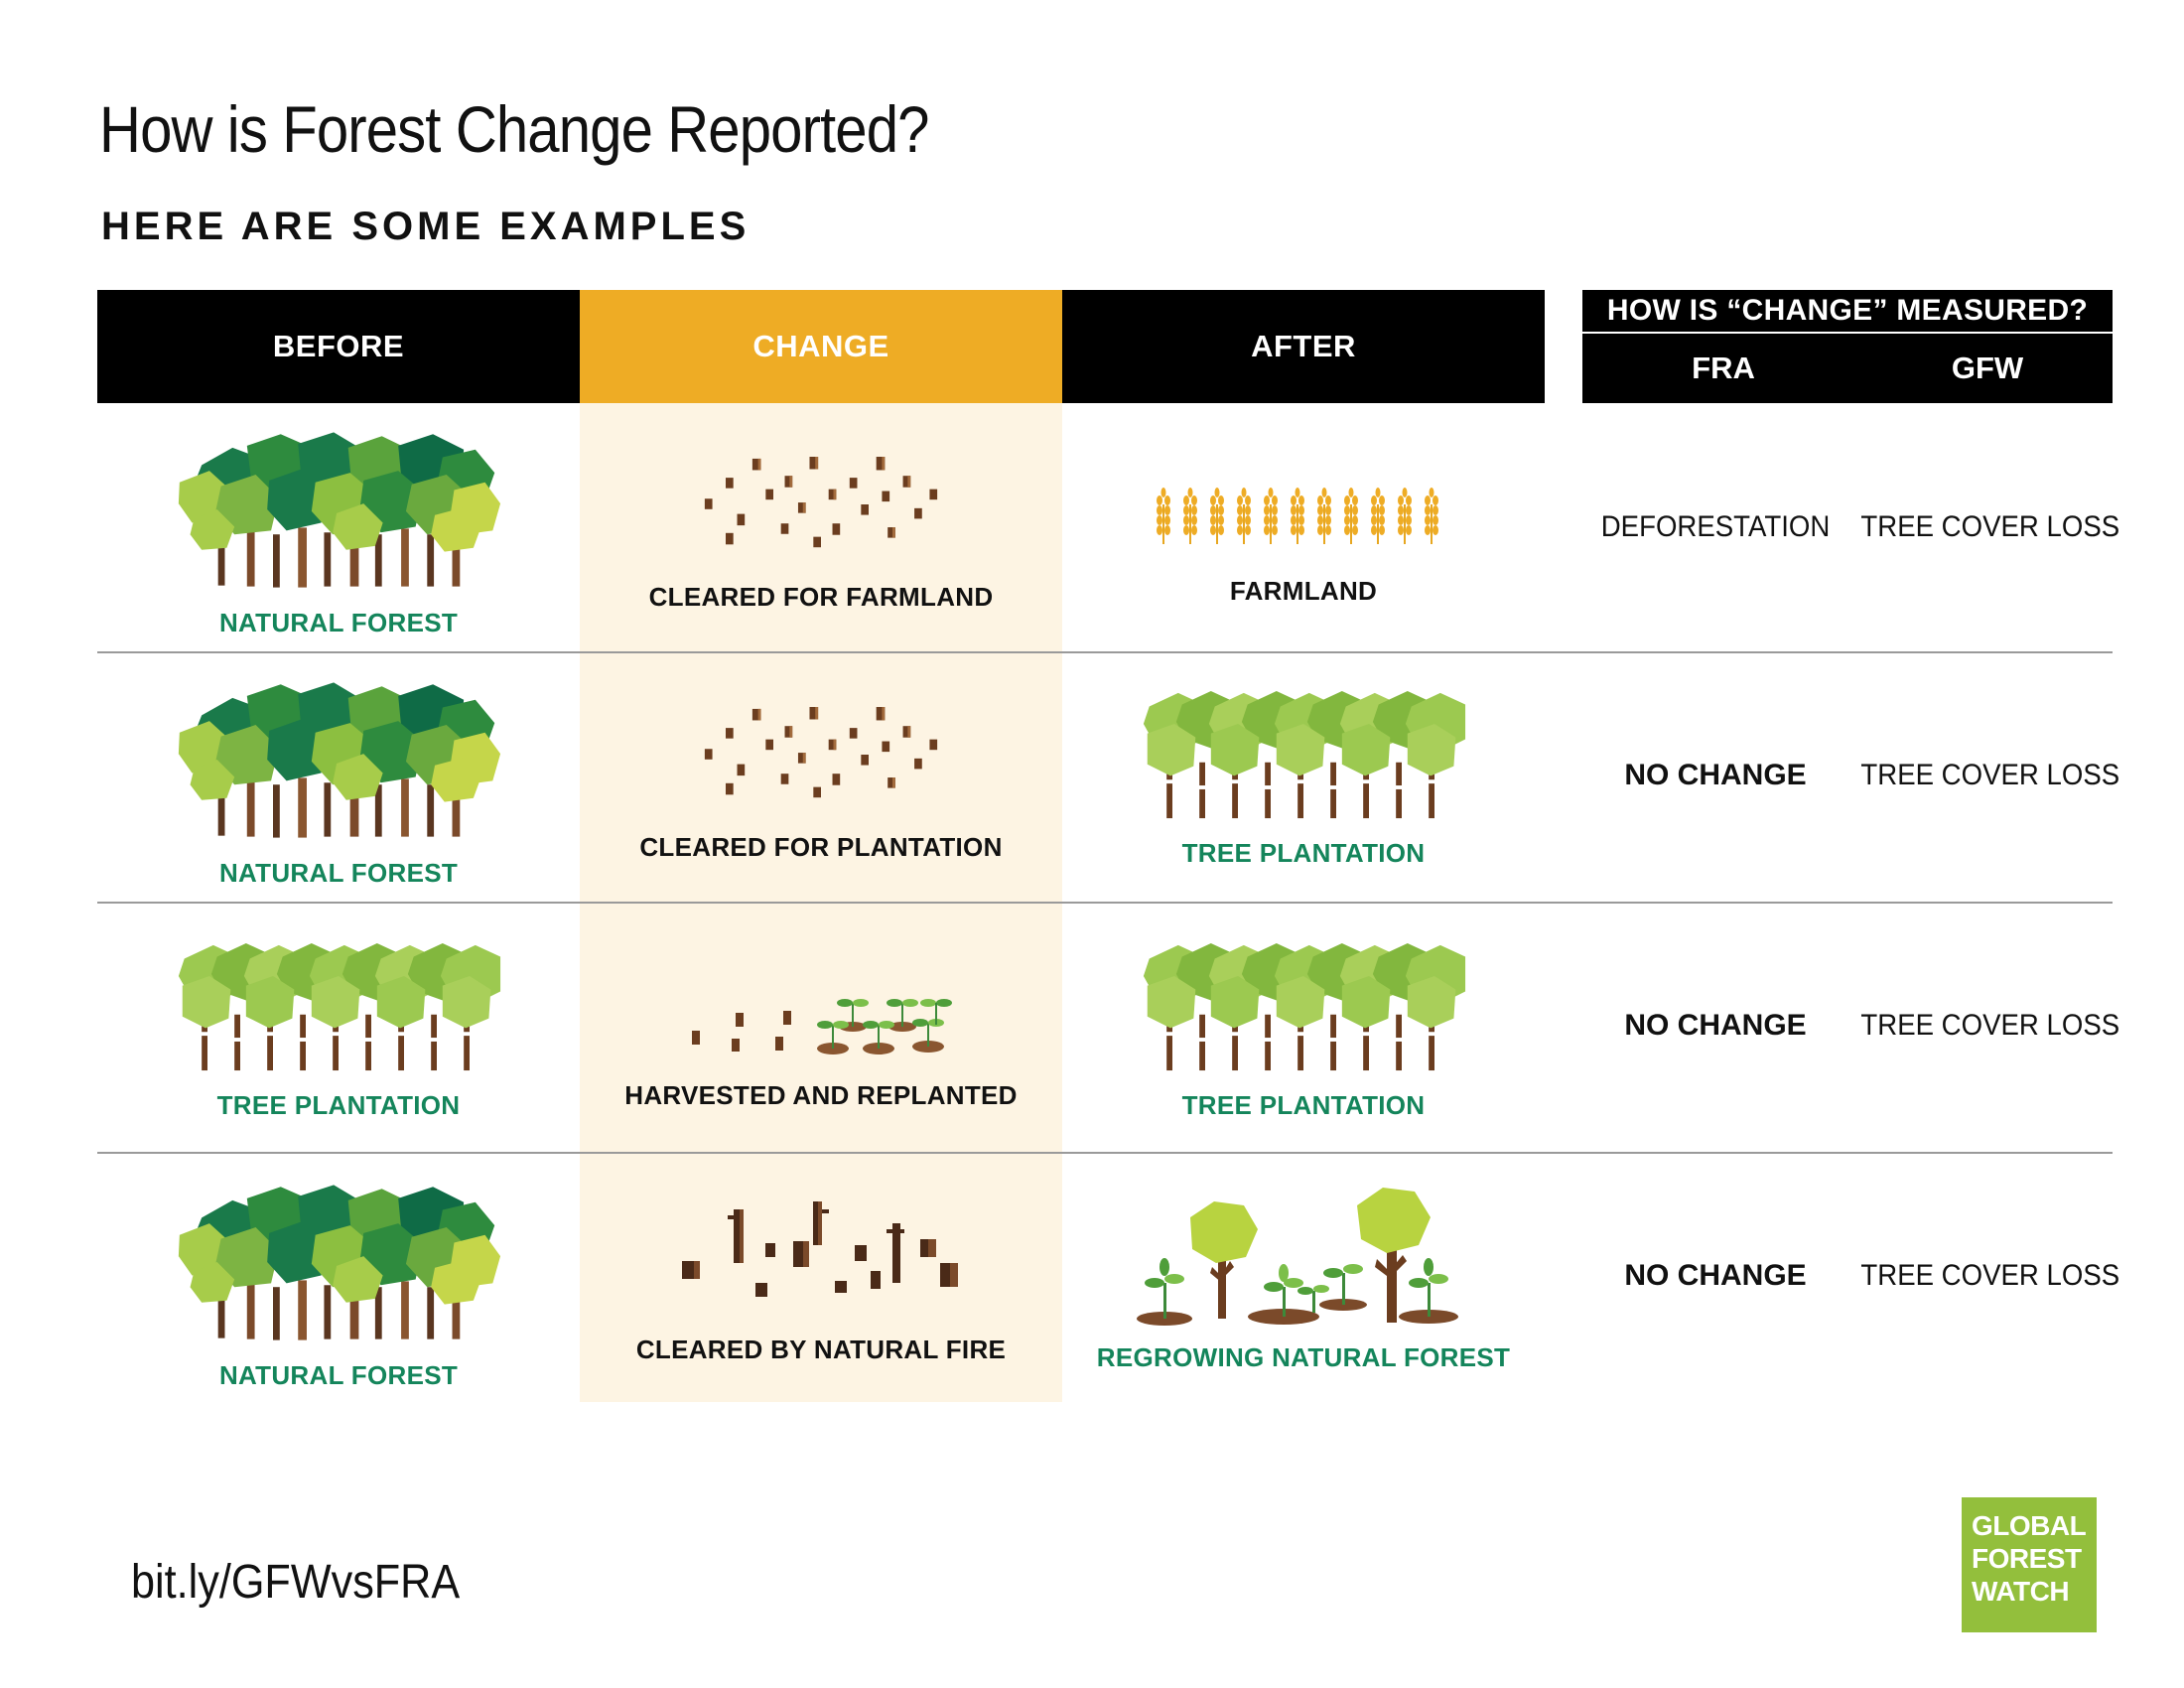  I want to click on header-fra: FRA, so click(1723, 368).